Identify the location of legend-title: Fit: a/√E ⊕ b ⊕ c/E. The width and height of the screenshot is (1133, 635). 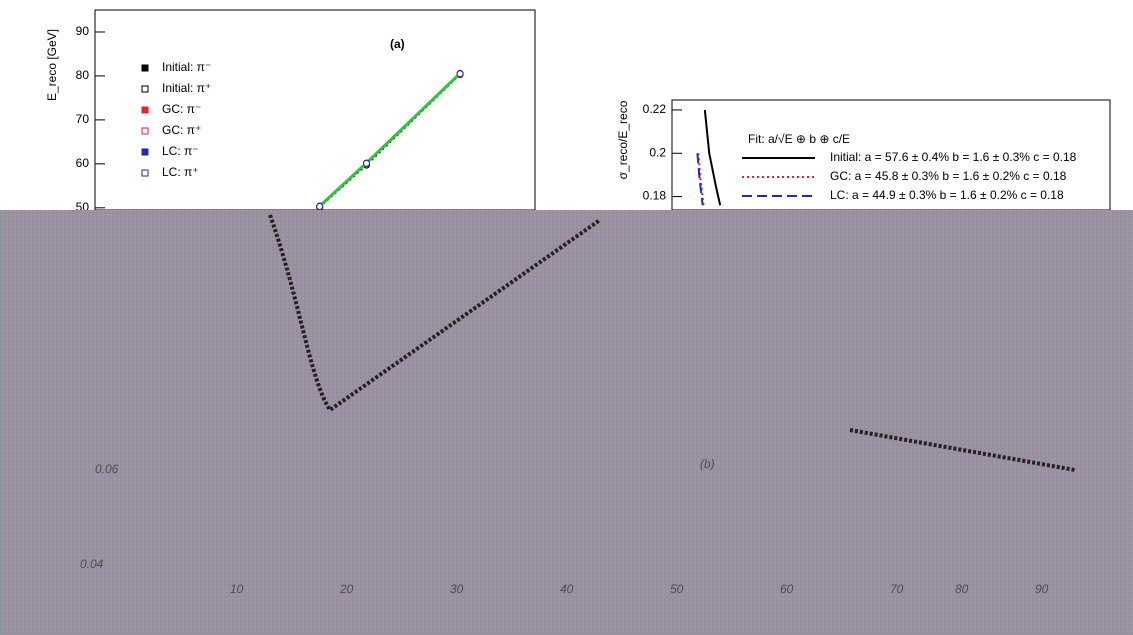
(799, 139).